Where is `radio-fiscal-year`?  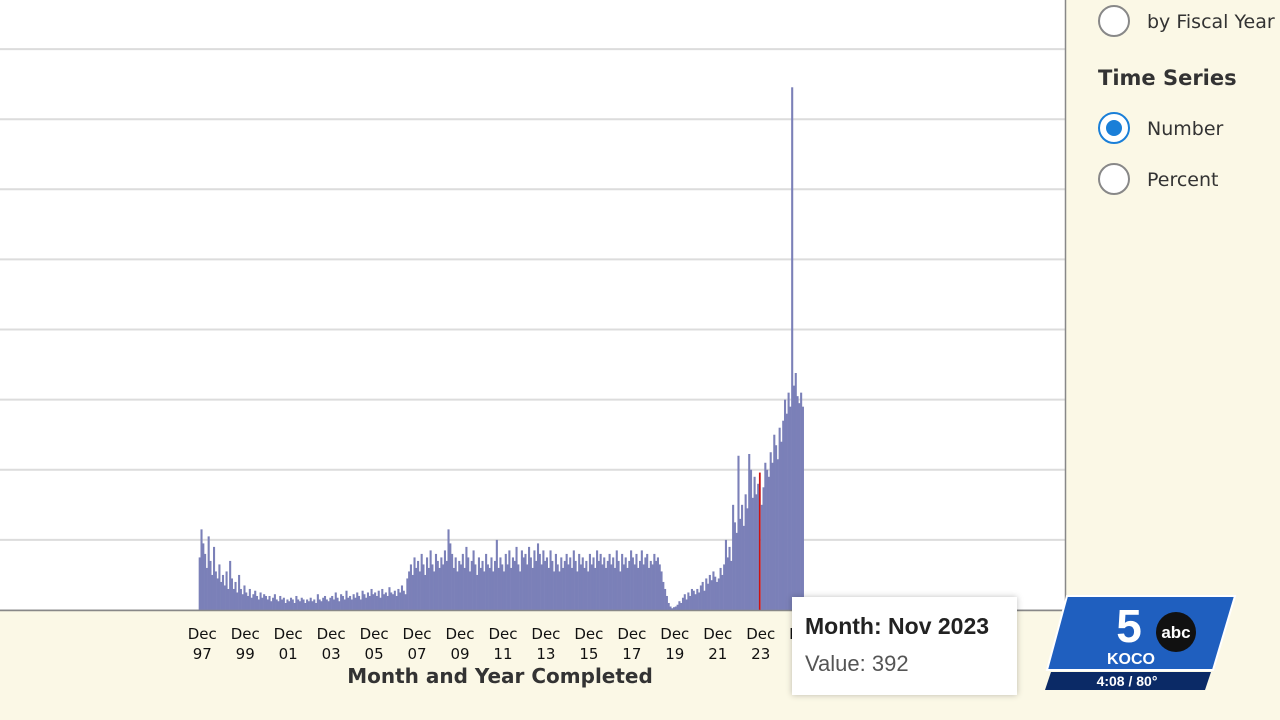 radio-fiscal-year is located at coordinates (1114, 21).